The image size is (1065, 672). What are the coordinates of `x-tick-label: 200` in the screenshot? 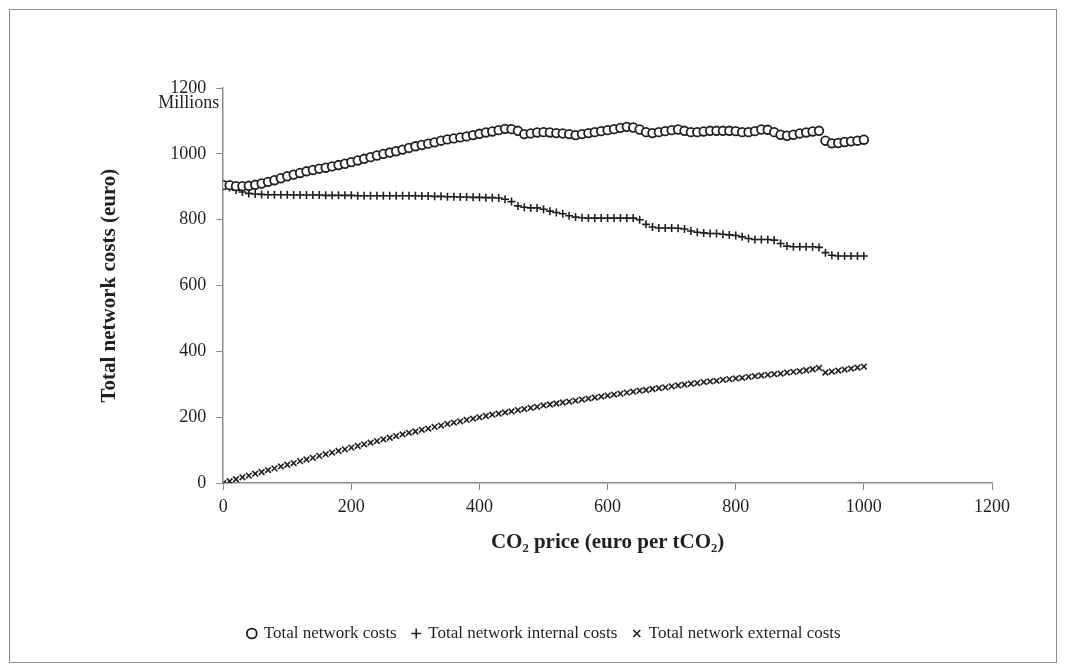 It's located at (351, 505).